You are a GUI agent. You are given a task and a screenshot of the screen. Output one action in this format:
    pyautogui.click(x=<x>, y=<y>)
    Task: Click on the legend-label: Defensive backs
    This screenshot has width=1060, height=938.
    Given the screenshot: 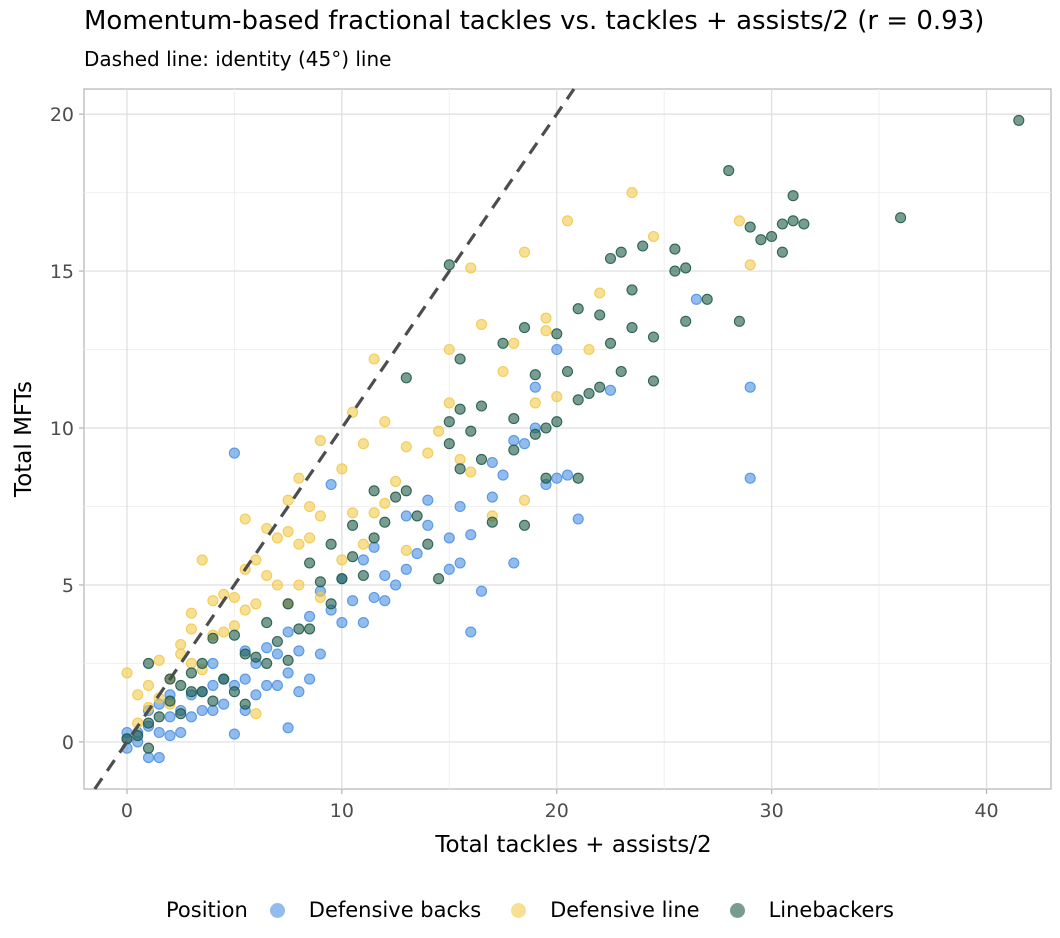 What is the action you would take?
    pyautogui.click(x=395, y=910)
    